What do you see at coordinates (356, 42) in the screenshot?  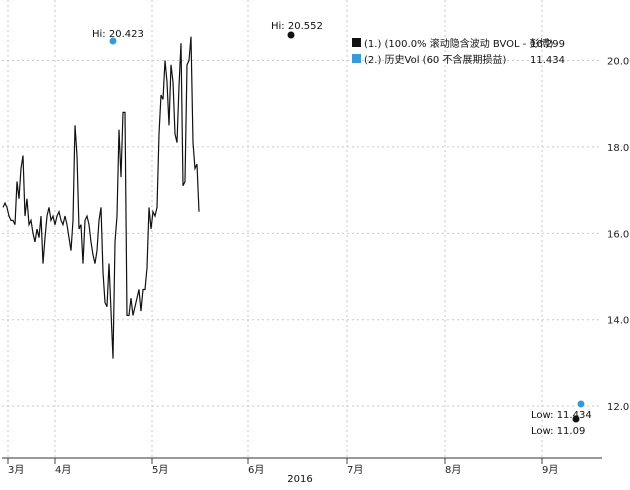 I see `legend-swatch-black` at bounding box center [356, 42].